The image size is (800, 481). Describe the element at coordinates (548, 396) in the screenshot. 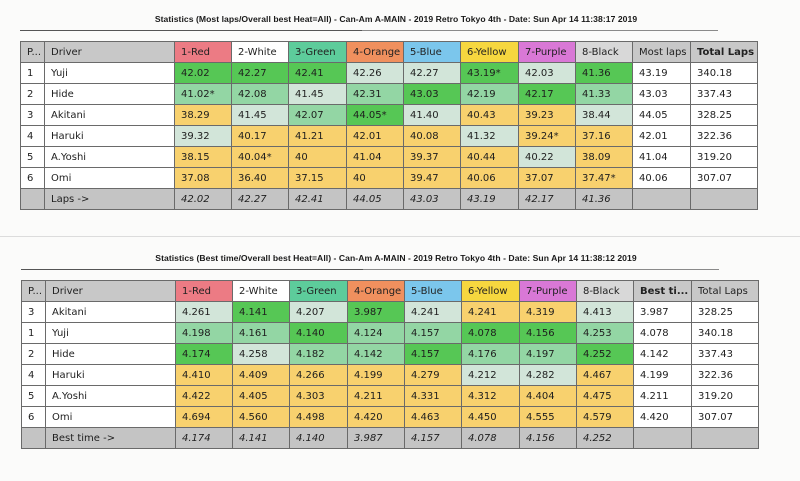

I see `lane-7-purple-cell: 4.404` at that location.